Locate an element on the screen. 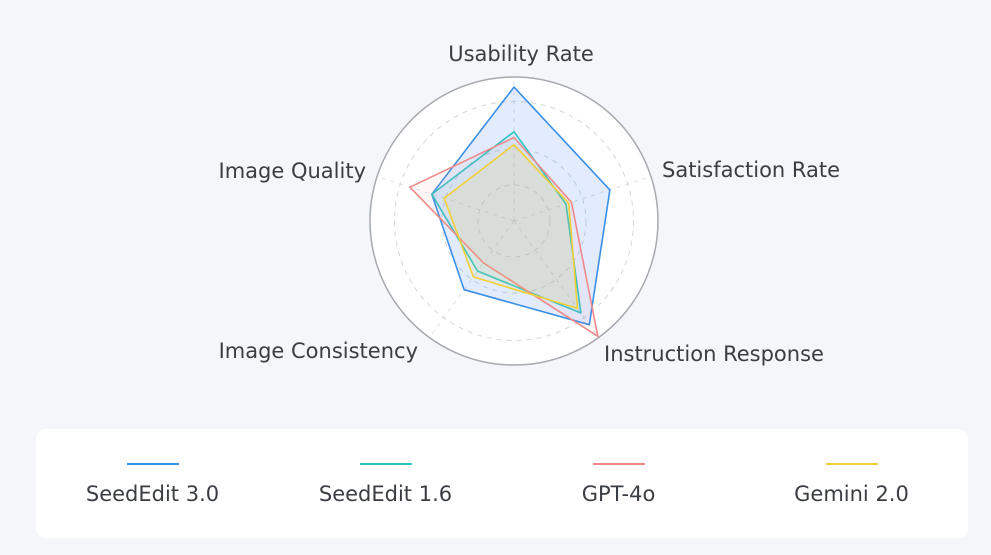  legend-item-seededit-3: SeedEdit 3.0 is located at coordinates (152, 483).